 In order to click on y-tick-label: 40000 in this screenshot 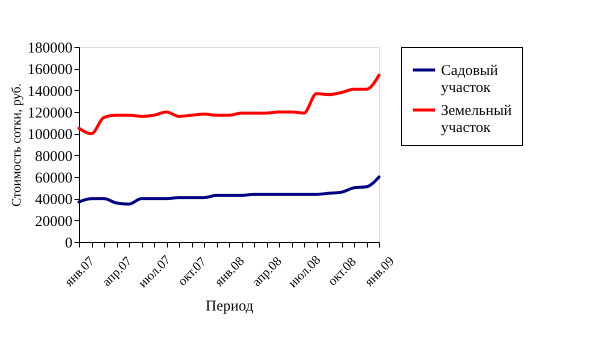, I will do `click(53, 200)`.